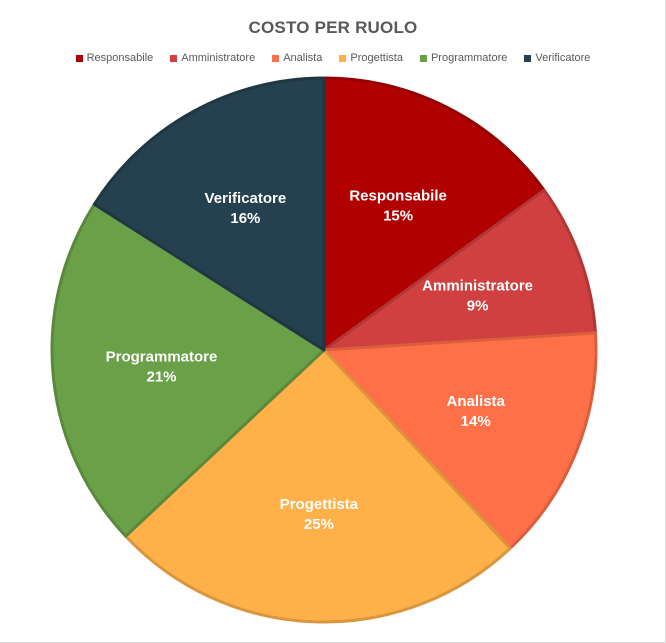  Describe the element at coordinates (376, 58) in the screenshot. I see `legend-label: Progettista` at that location.